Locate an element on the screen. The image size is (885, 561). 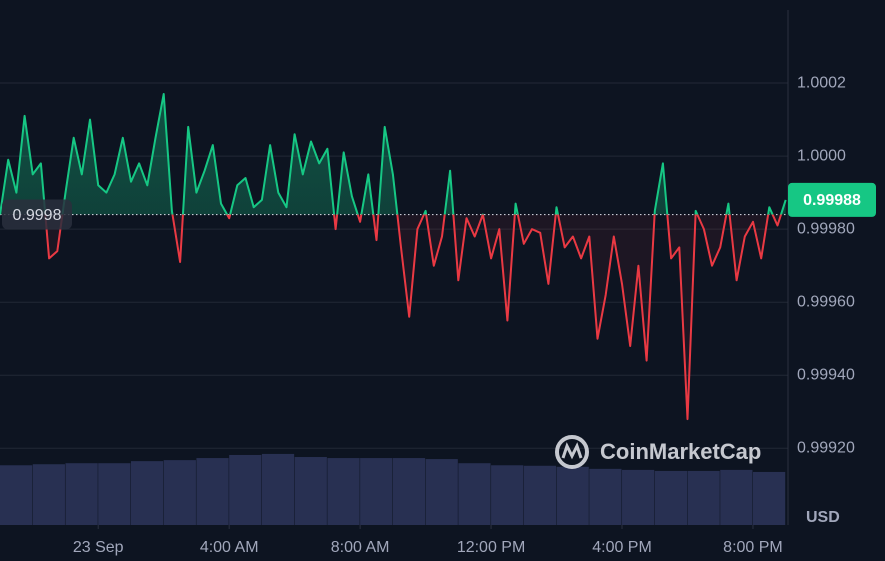
x-tick-label: 8:00 PM is located at coordinates (753, 547).